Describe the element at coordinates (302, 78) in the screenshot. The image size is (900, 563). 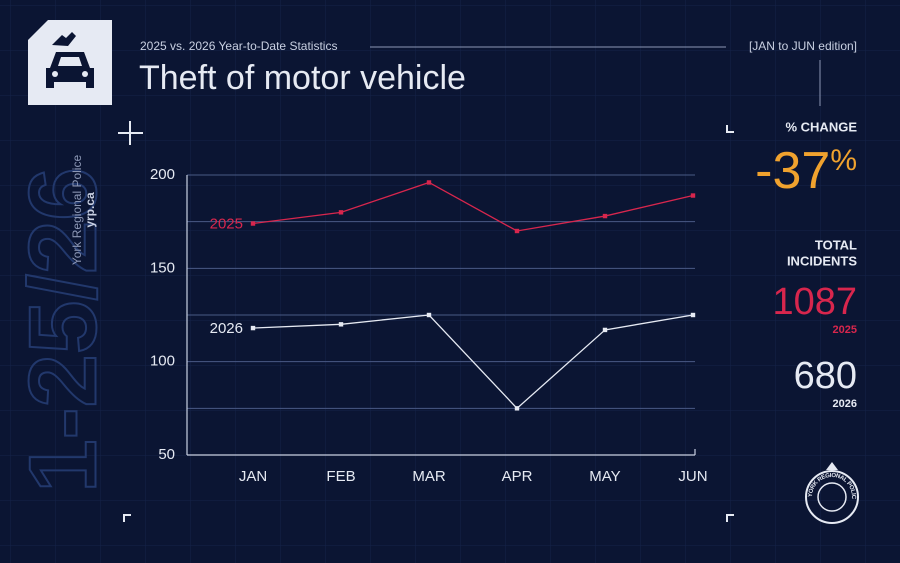
I see `title: Theft of motor vehicle` at that location.